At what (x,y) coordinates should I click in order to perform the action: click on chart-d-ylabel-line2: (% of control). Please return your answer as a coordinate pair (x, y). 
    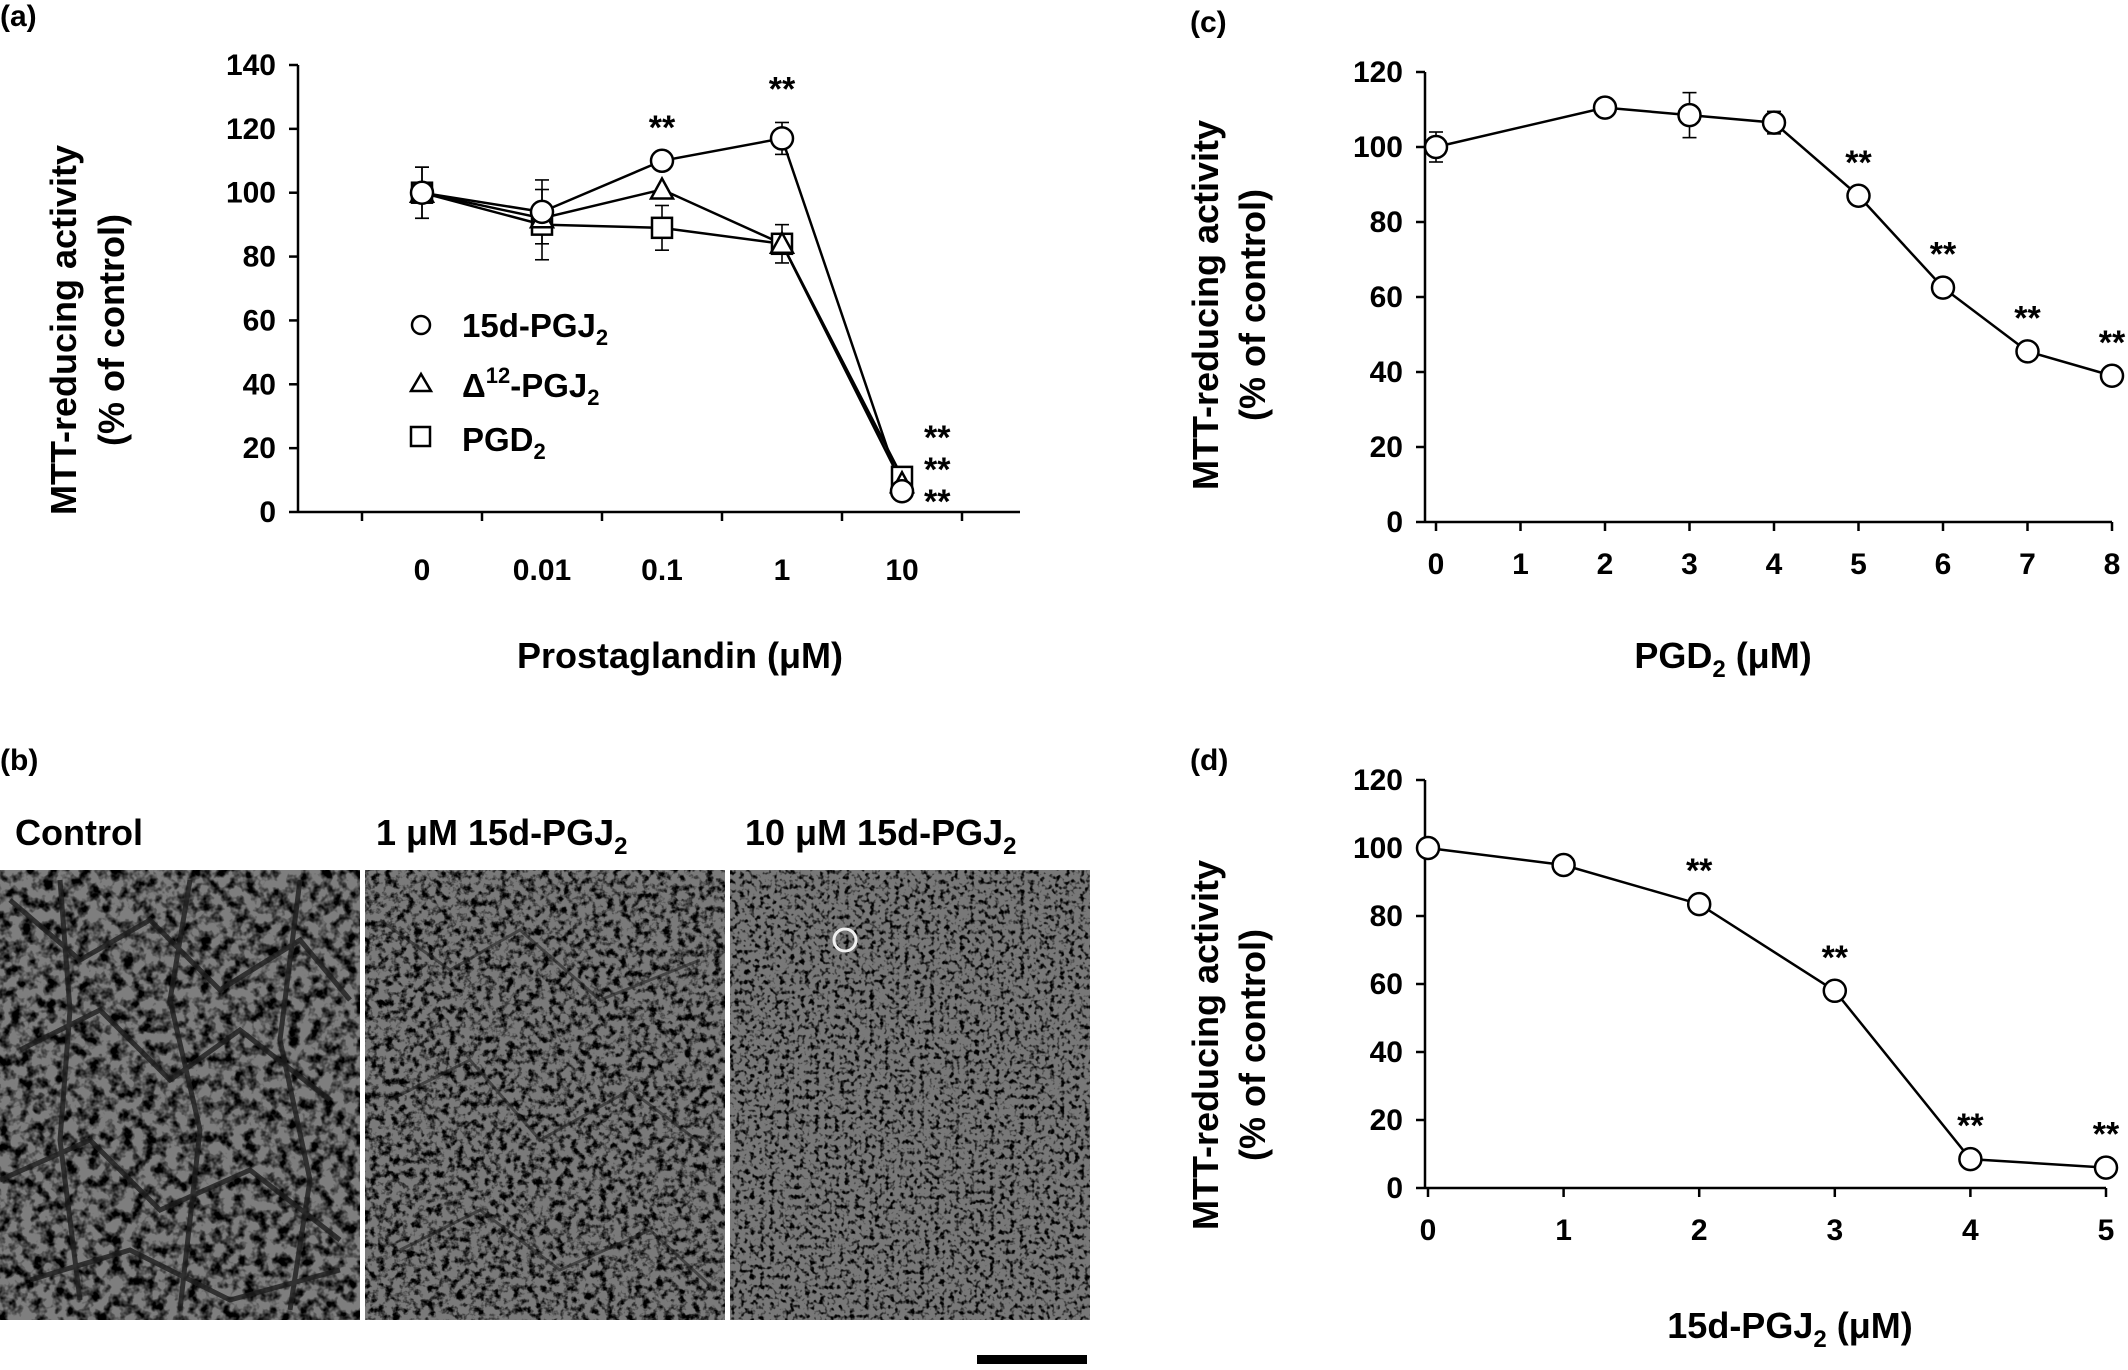
    Looking at the image, I should click on (1252, 1045).